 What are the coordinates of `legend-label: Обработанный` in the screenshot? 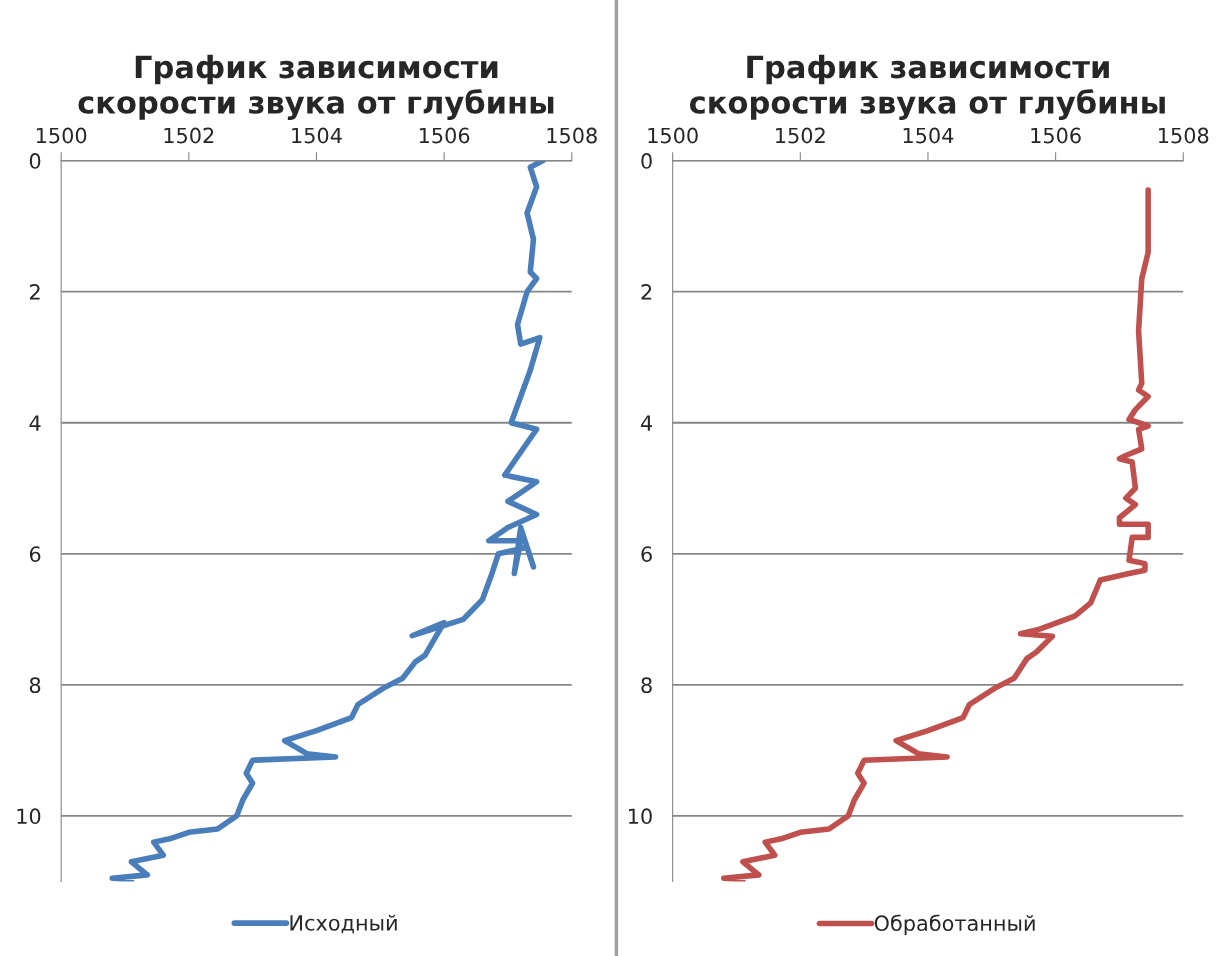 It's located at (954, 925).